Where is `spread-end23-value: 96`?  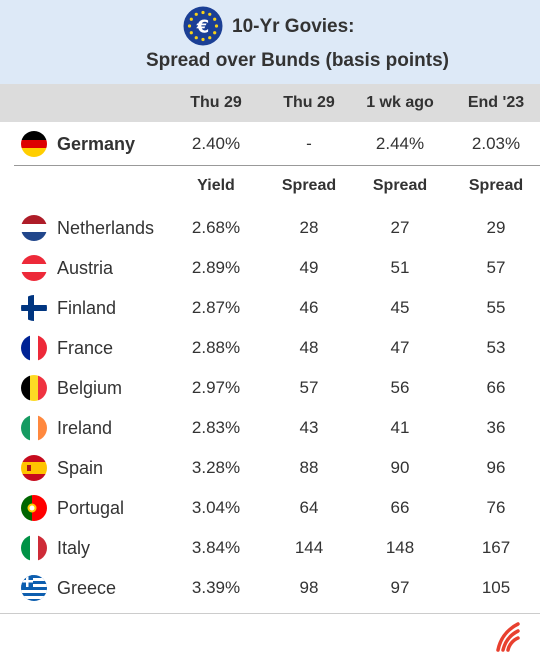
spread-end23-value: 96 is located at coordinates (496, 467).